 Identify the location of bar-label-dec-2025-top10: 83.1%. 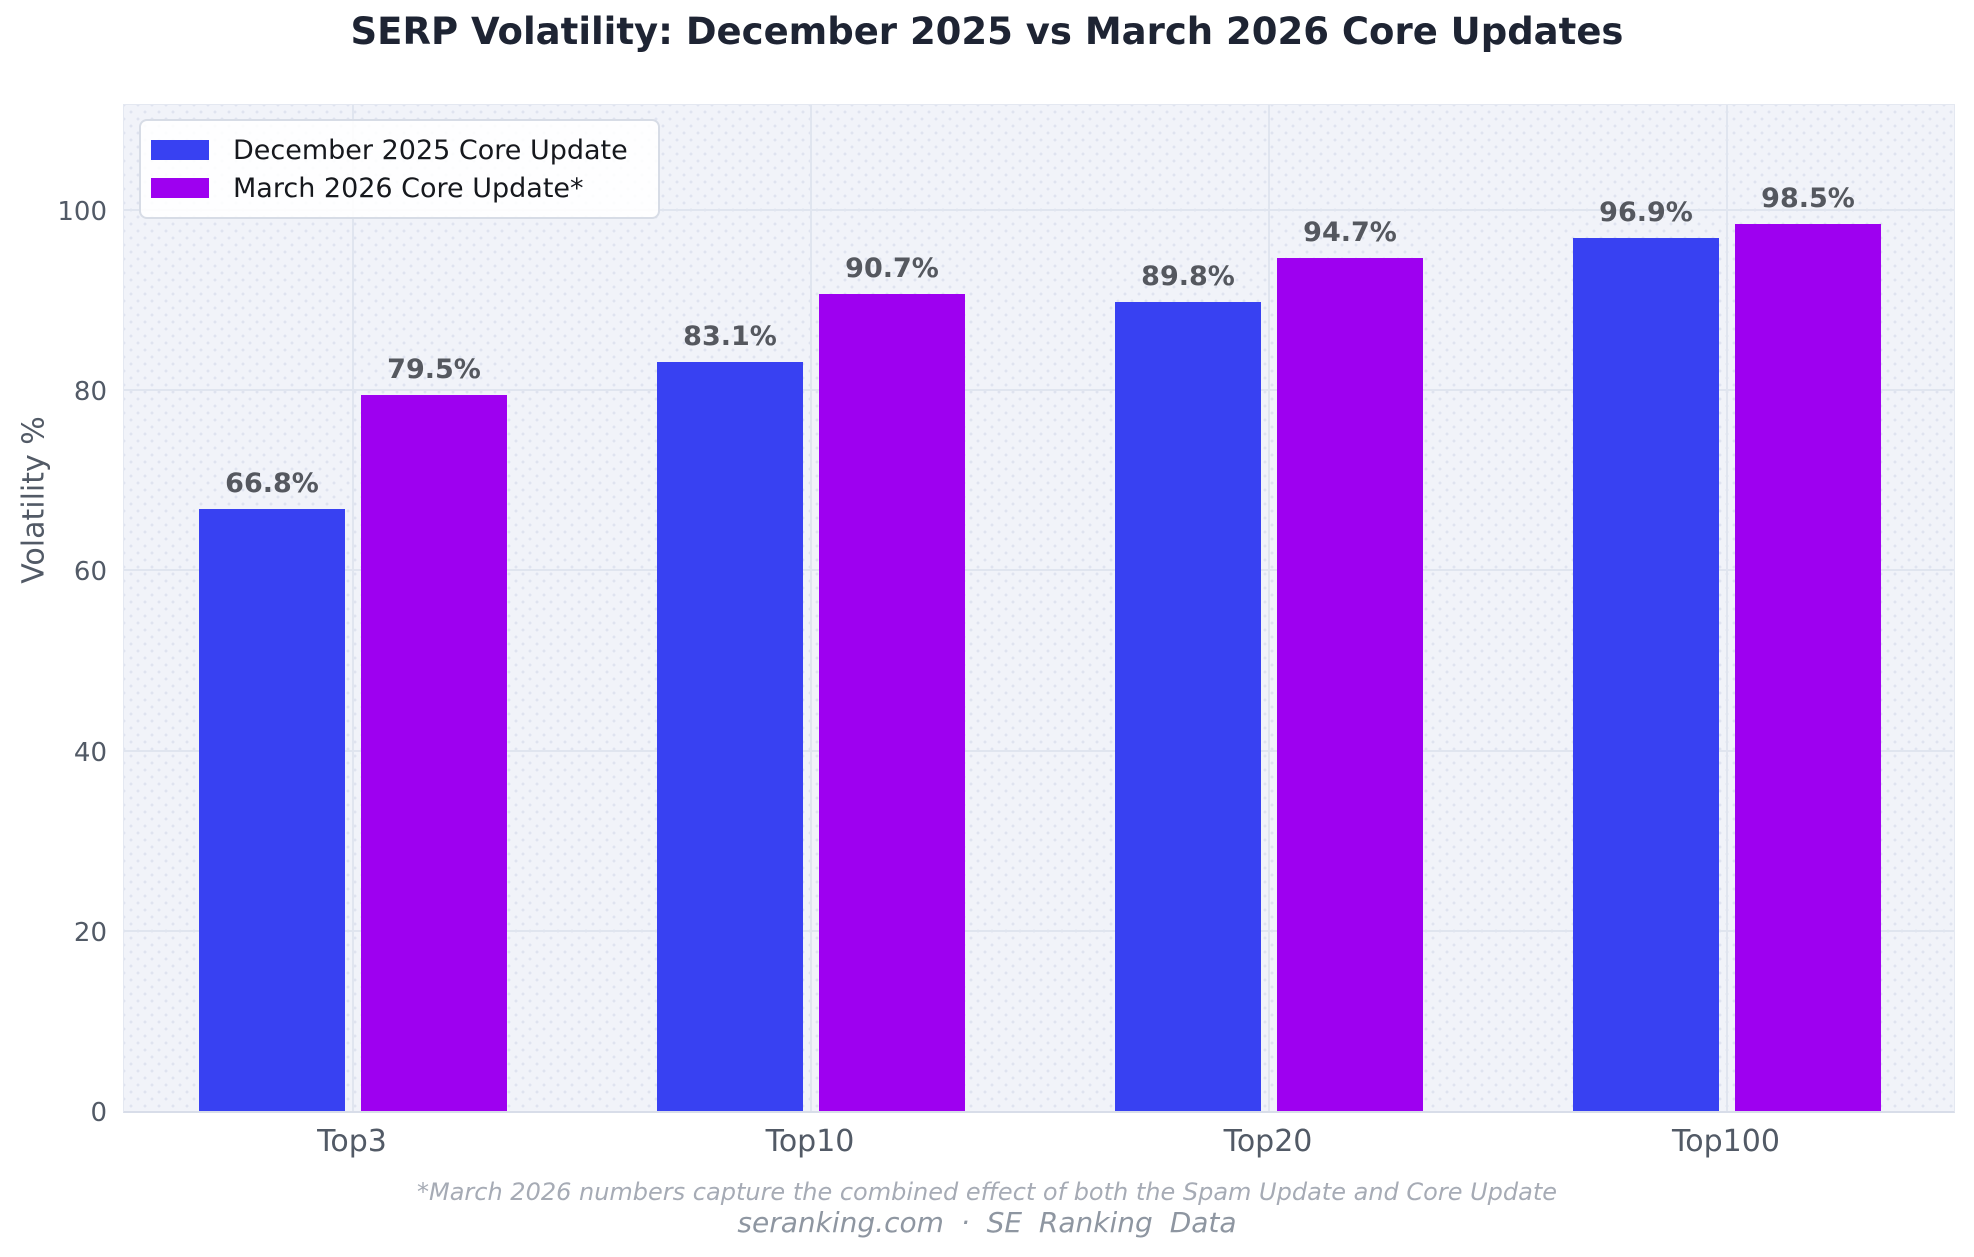
(730, 337).